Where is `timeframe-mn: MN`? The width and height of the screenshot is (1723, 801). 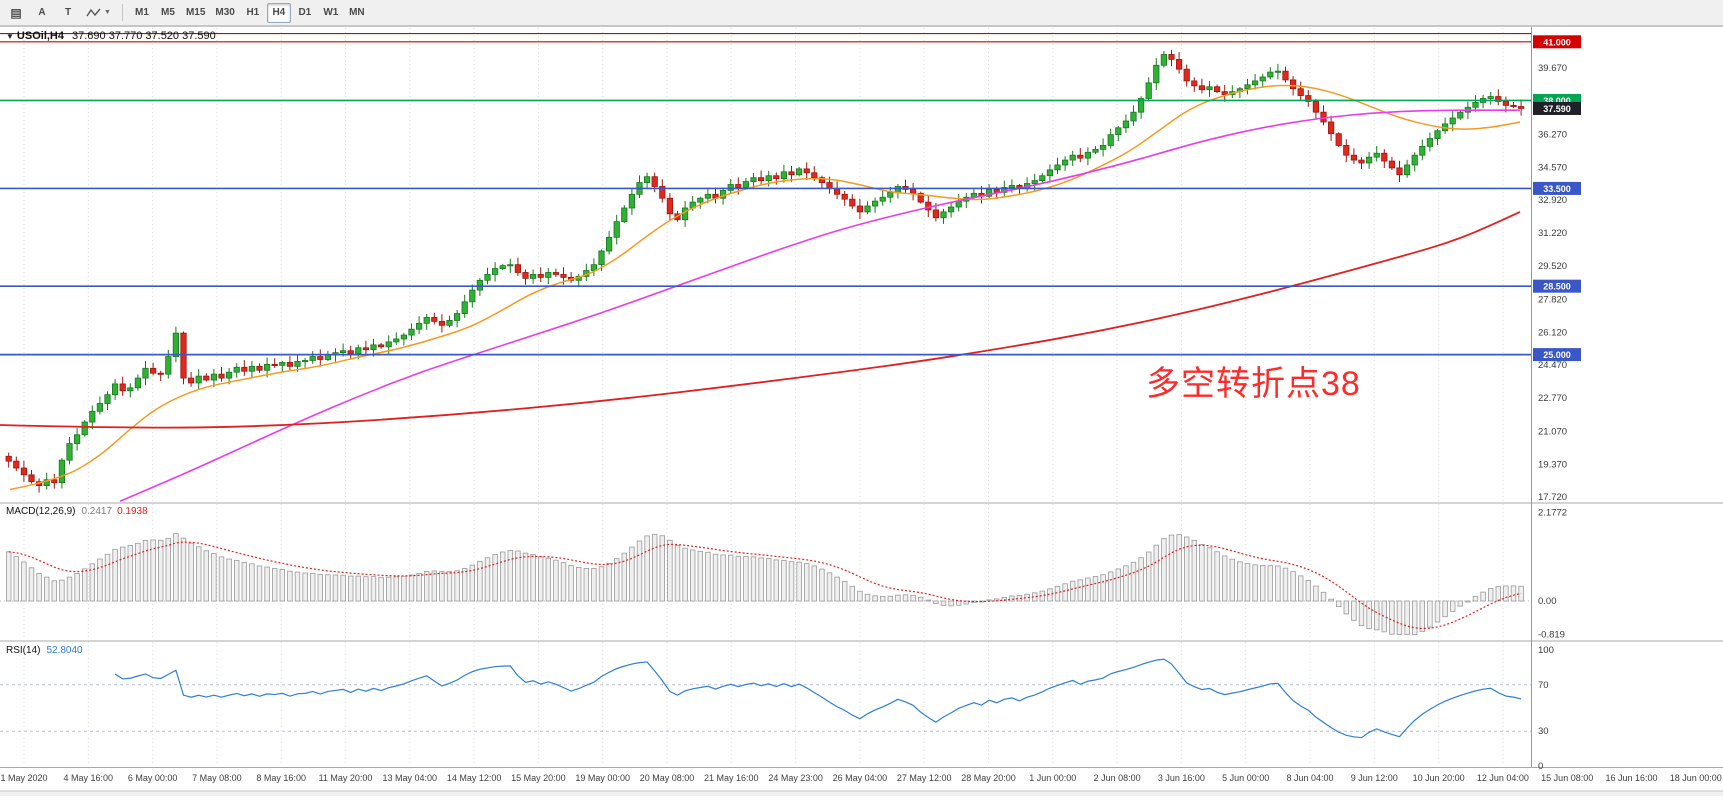 timeframe-mn: MN is located at coordinates (357, 13).